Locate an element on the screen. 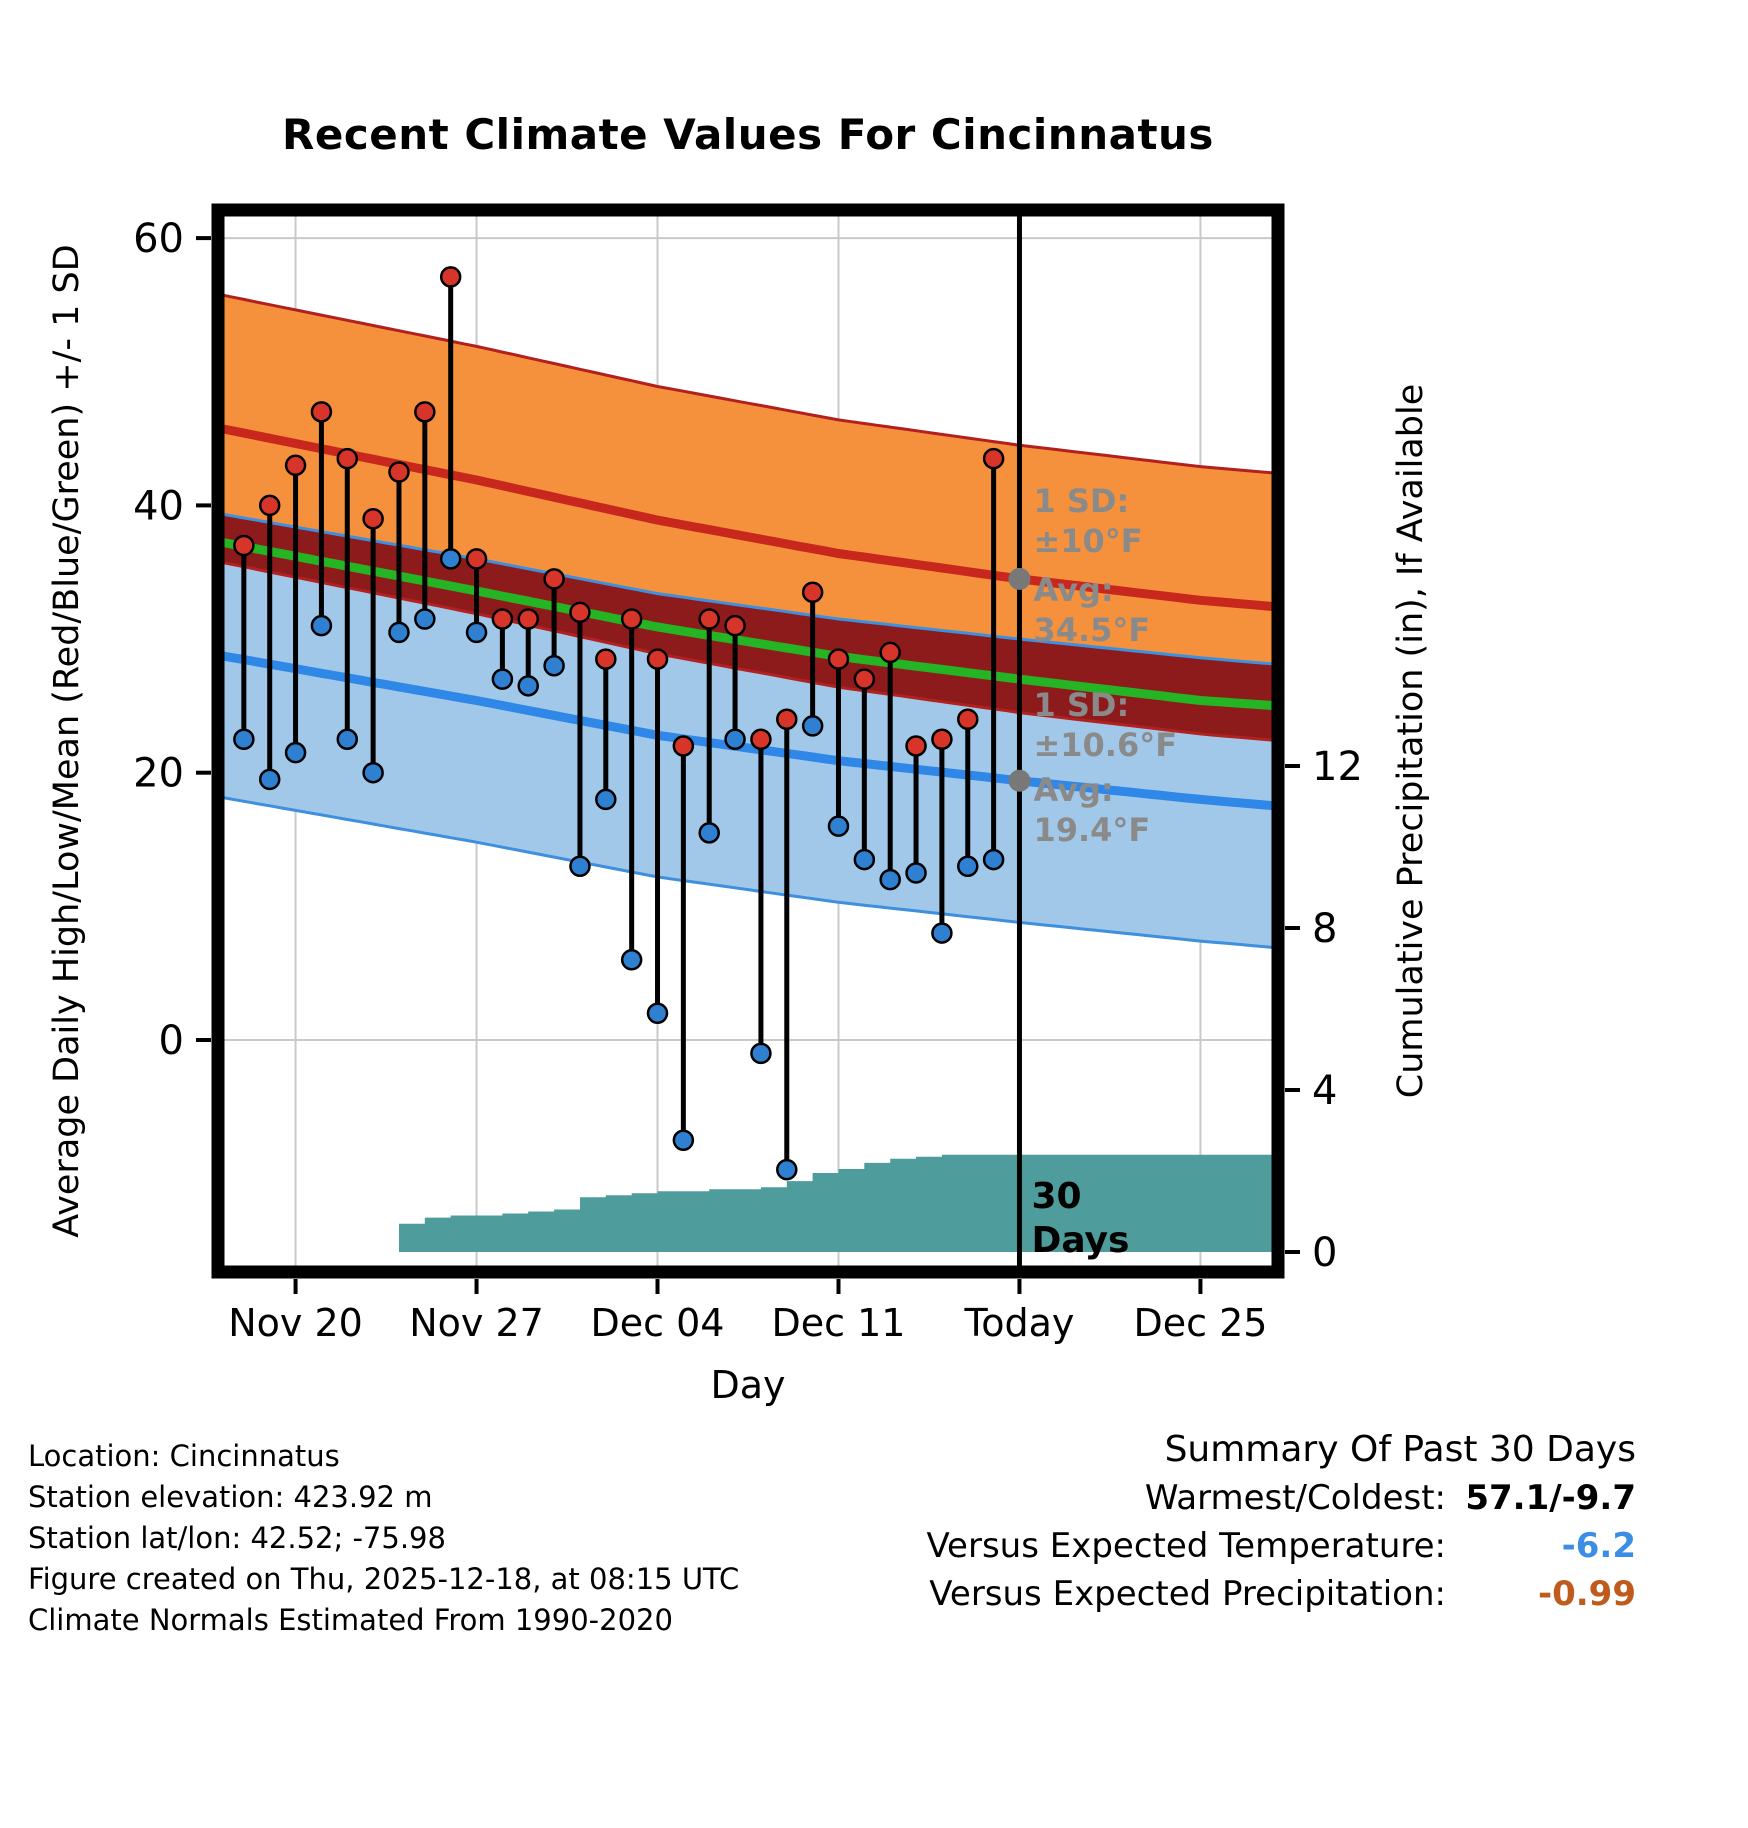 The height and width of the screenshot is (1828, 1748). climate-mean-line is located at coordinates (748, 624).